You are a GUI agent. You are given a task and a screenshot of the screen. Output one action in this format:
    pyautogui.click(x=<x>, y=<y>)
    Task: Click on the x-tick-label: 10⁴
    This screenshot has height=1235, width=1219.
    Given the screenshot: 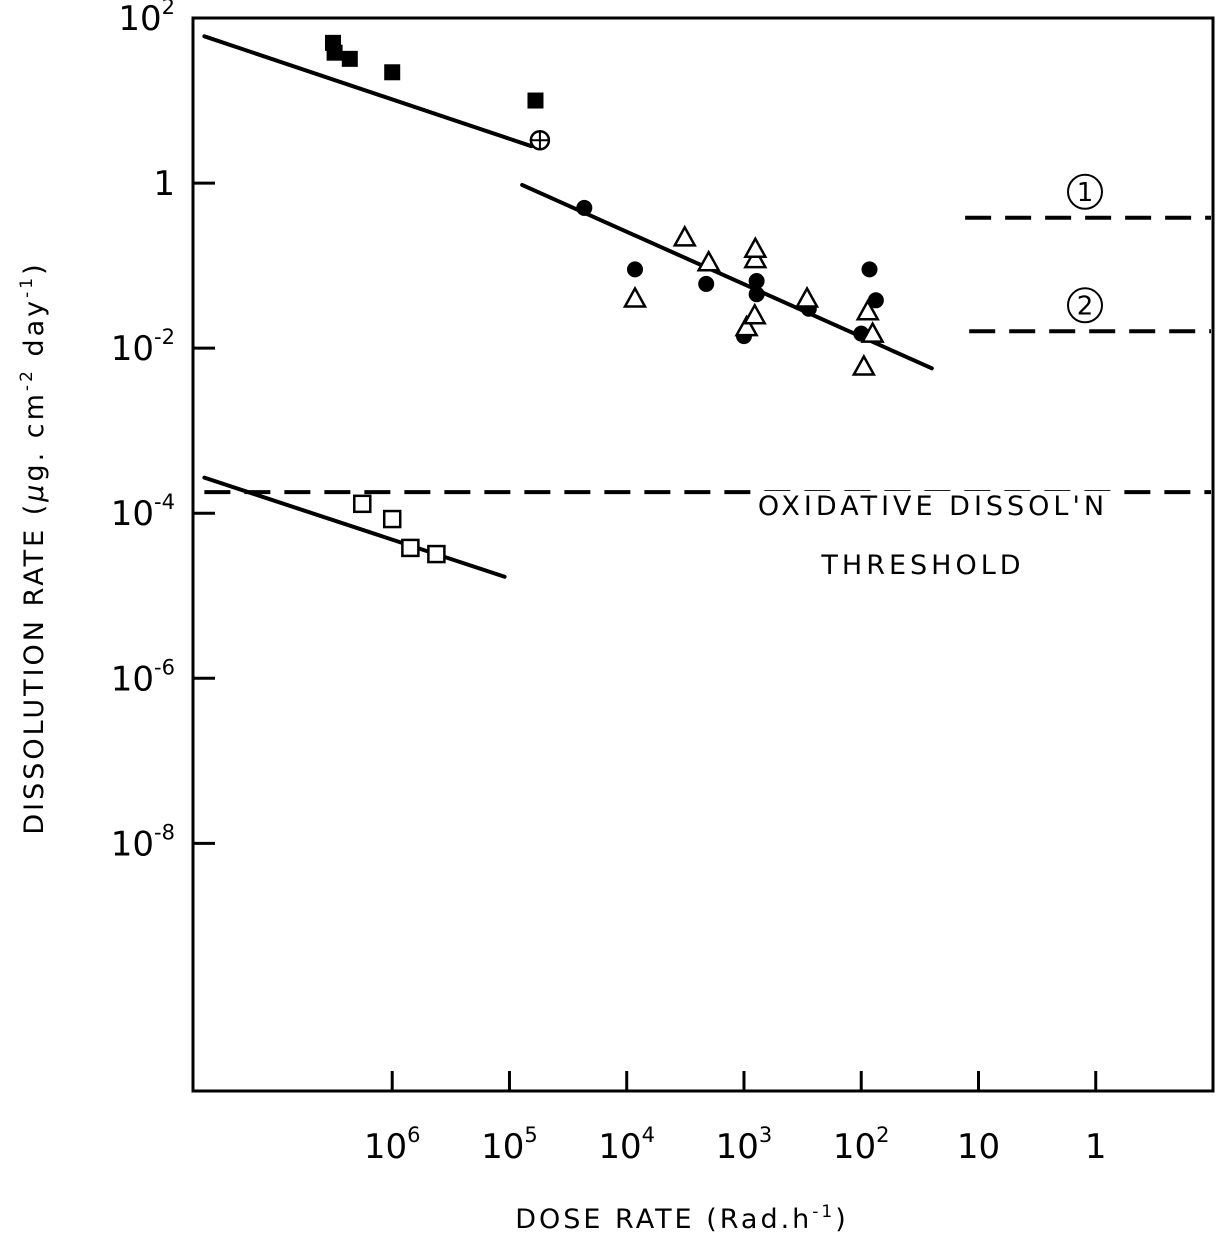 What is the action you would take?
    pyautogui.click(x=626, y=1145)
    